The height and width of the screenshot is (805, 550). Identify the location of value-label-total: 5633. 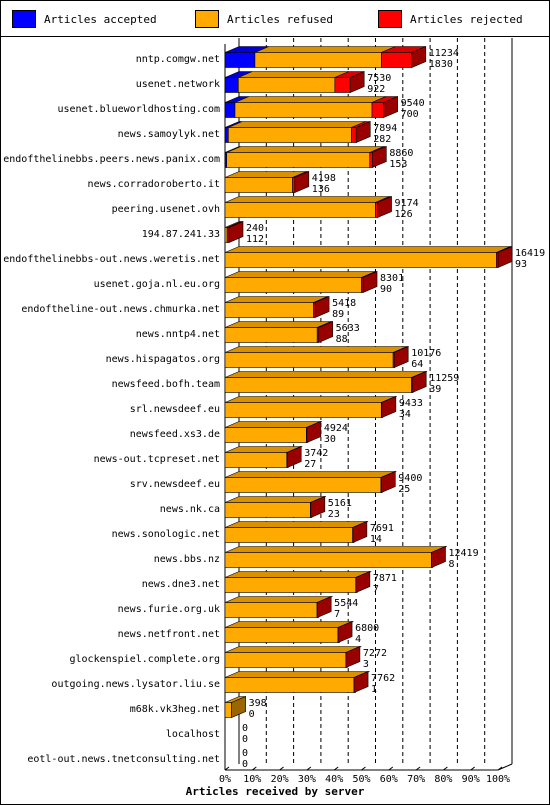
(348, 328).